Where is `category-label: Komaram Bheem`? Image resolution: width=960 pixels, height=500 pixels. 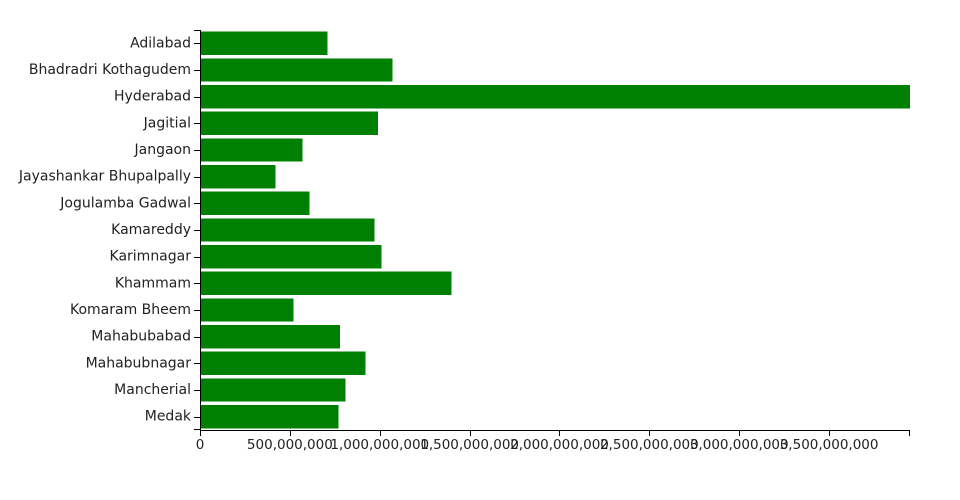
category-label: Komaram Bheem is located at coordinates (130, 310).